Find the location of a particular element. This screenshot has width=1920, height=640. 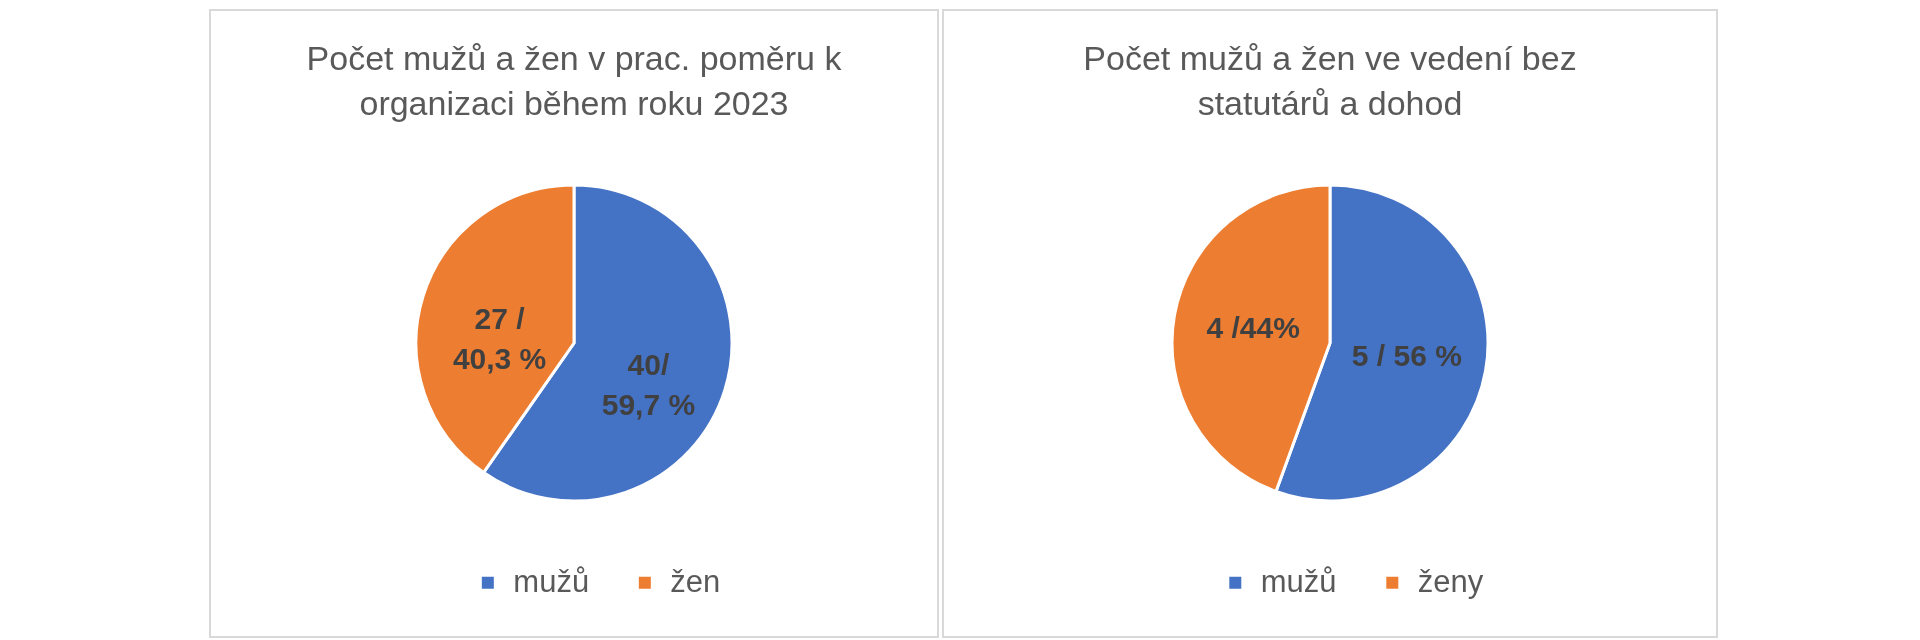

data-label: 4 /44% is located at coordinates (1253, 328).